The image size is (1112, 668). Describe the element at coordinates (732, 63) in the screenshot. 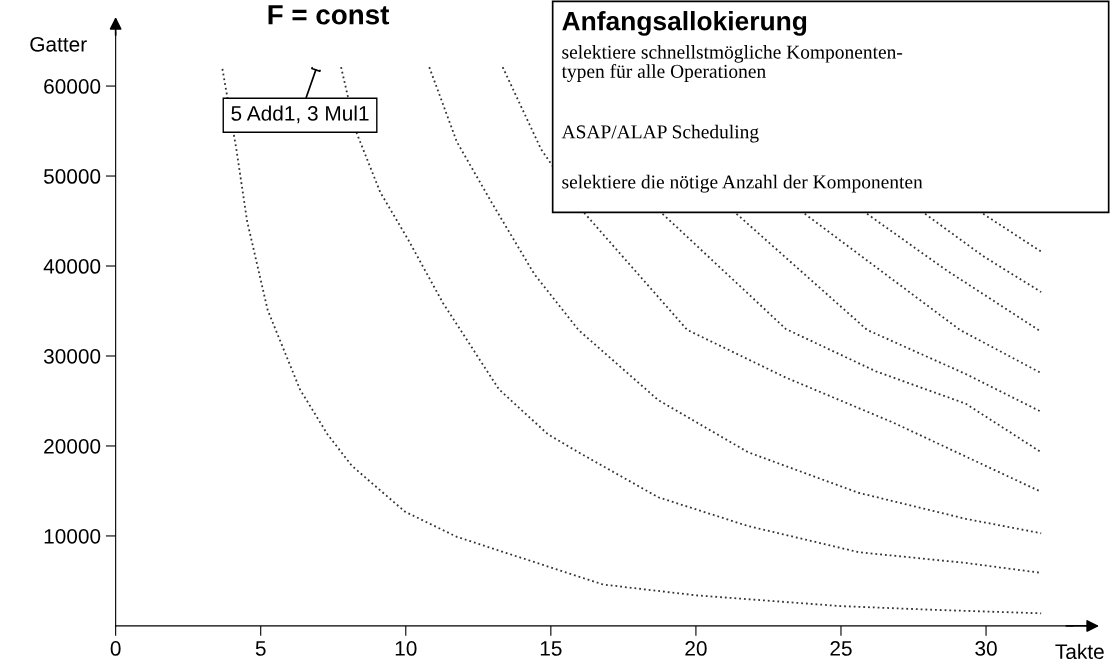

I see `annotation: selektiere schnellstmögliche Komponenten- typen für alle Operationen` at that location.